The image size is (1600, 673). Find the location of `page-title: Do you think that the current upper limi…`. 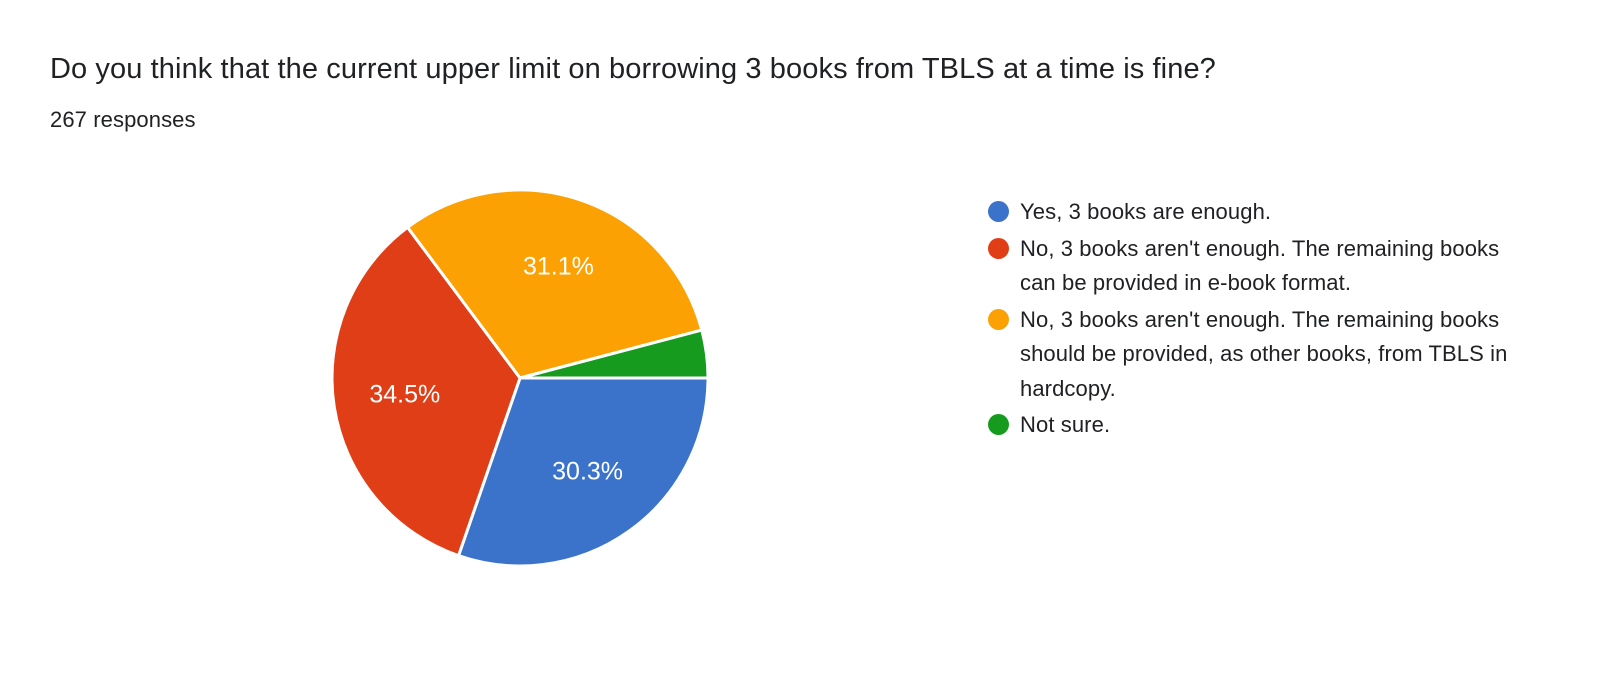

page-title: Do you think that the current upper limi… is located at coordinates (633, 69).